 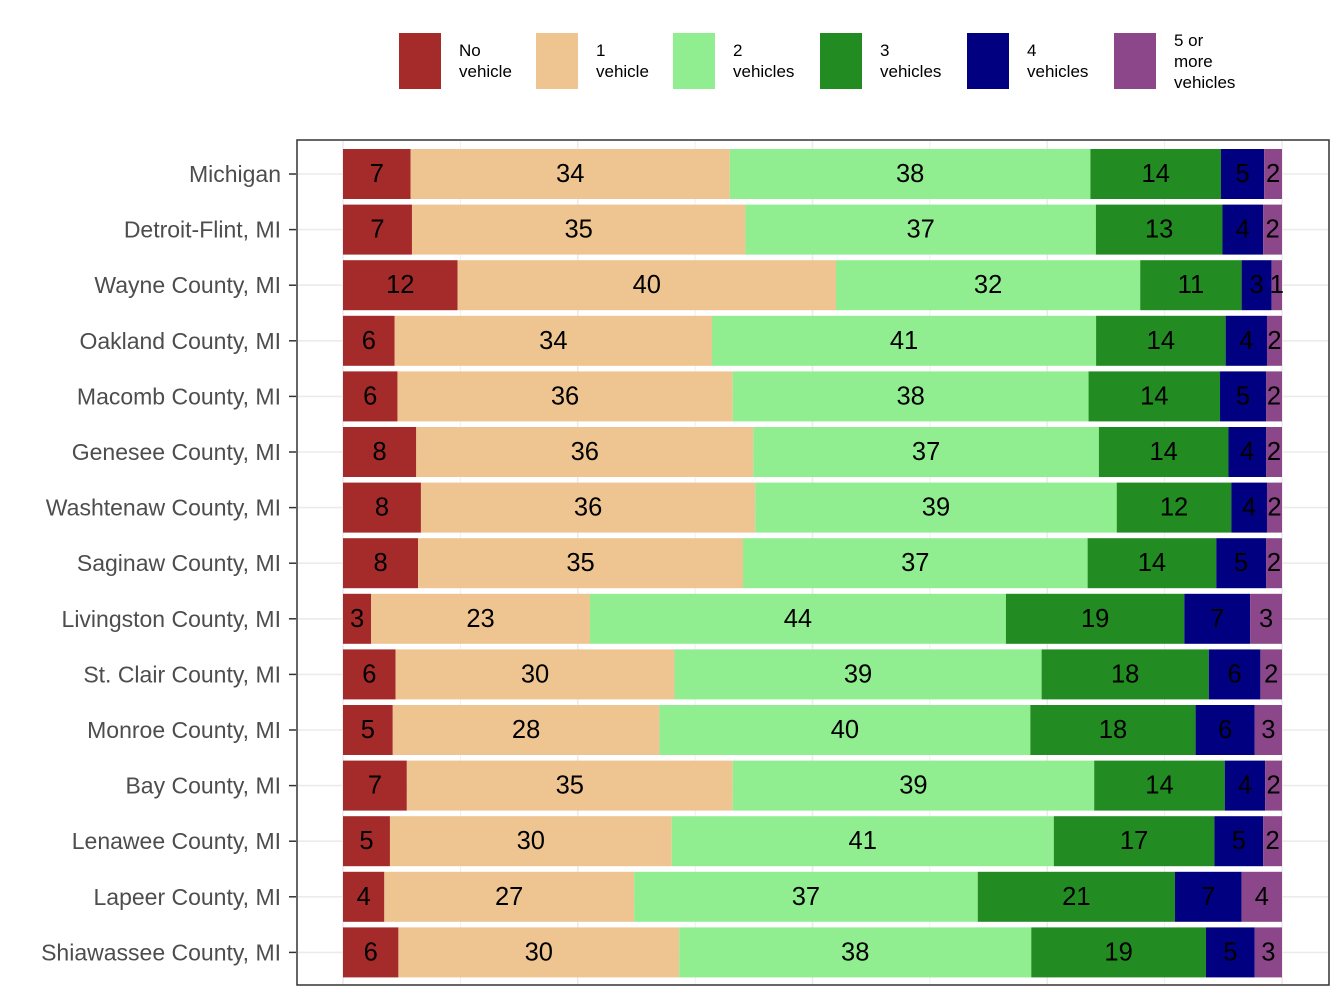 What do you see at coordinates (400, 285) in the screenshot?
I see `data-label: 12` at bounding box center [400, 285].